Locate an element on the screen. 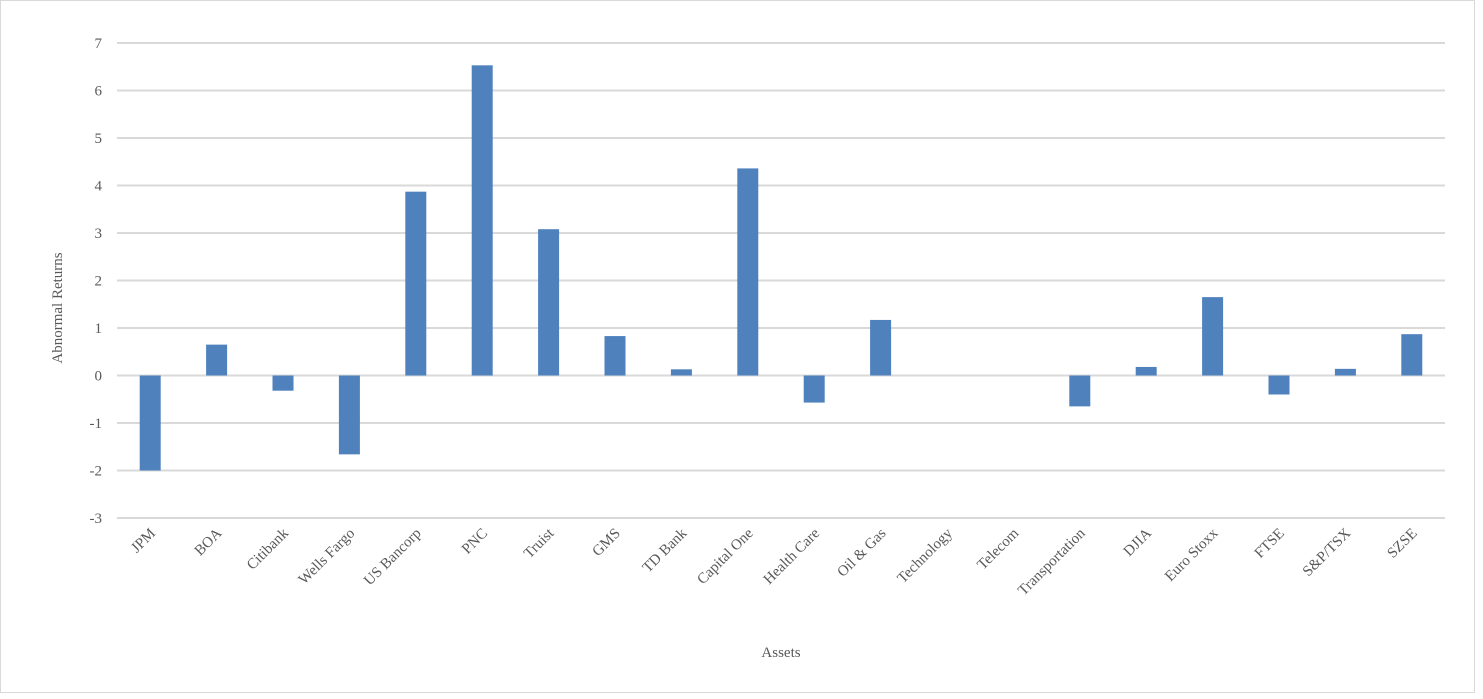 This screenshot has height=699, width=1483. x-tick-label: FTSE is located at coordinates (1270, 544).